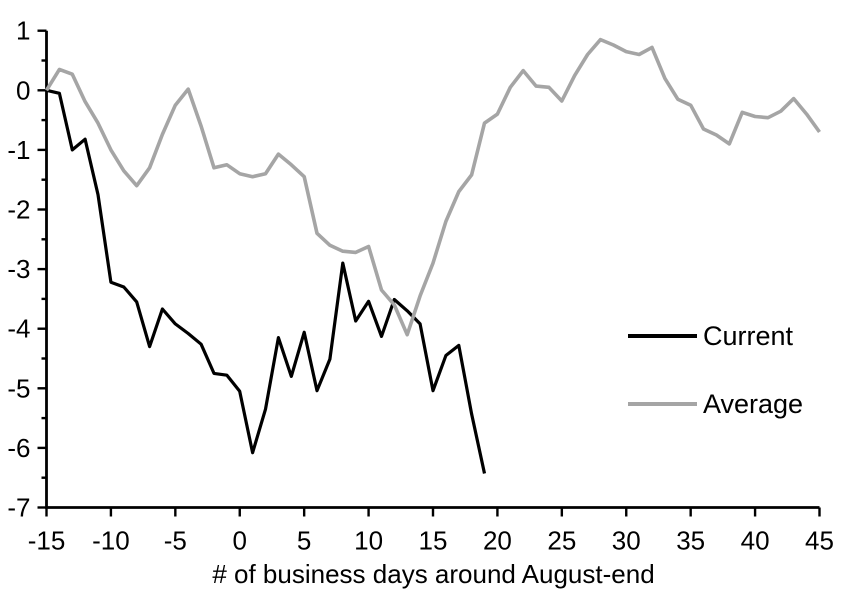 The image size is (852, 594). I want to click on y-tick-label: -4, so click(18, 329).